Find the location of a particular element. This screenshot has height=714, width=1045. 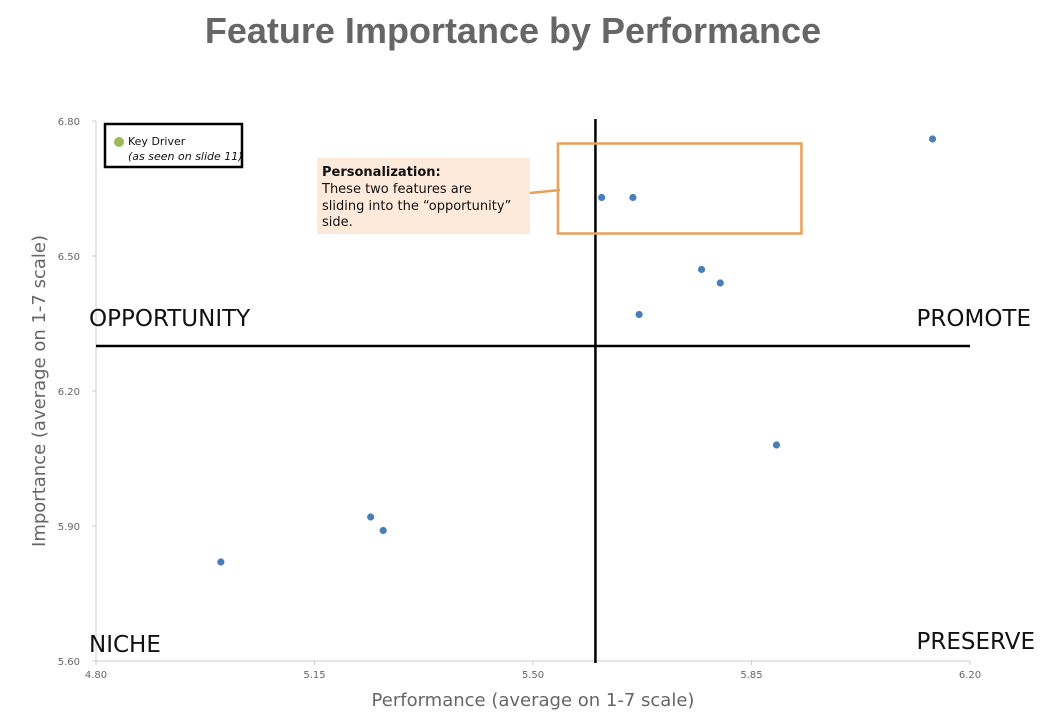

legend-note: (as seen on slide 11) is located at coordinates (185, 156).